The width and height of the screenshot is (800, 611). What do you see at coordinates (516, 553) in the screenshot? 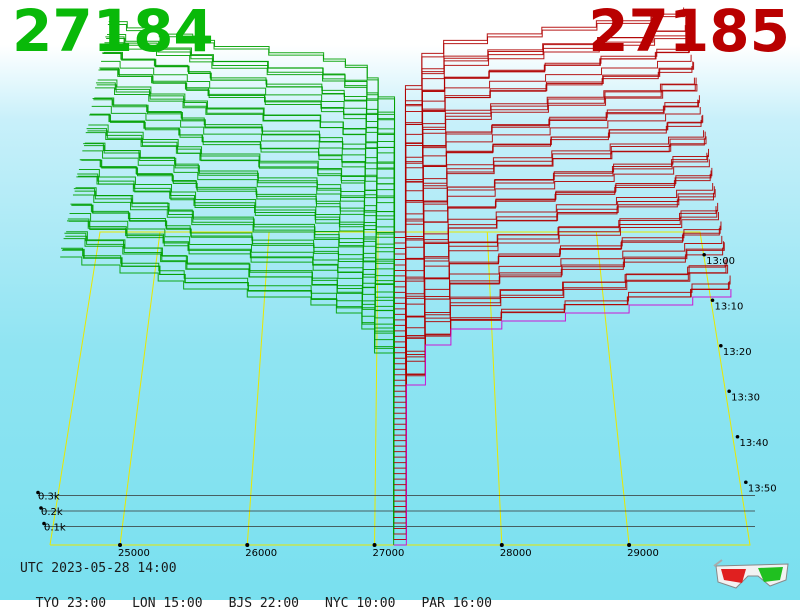
I see `price-tick-label: 28000` at bounding box center [516, 553].